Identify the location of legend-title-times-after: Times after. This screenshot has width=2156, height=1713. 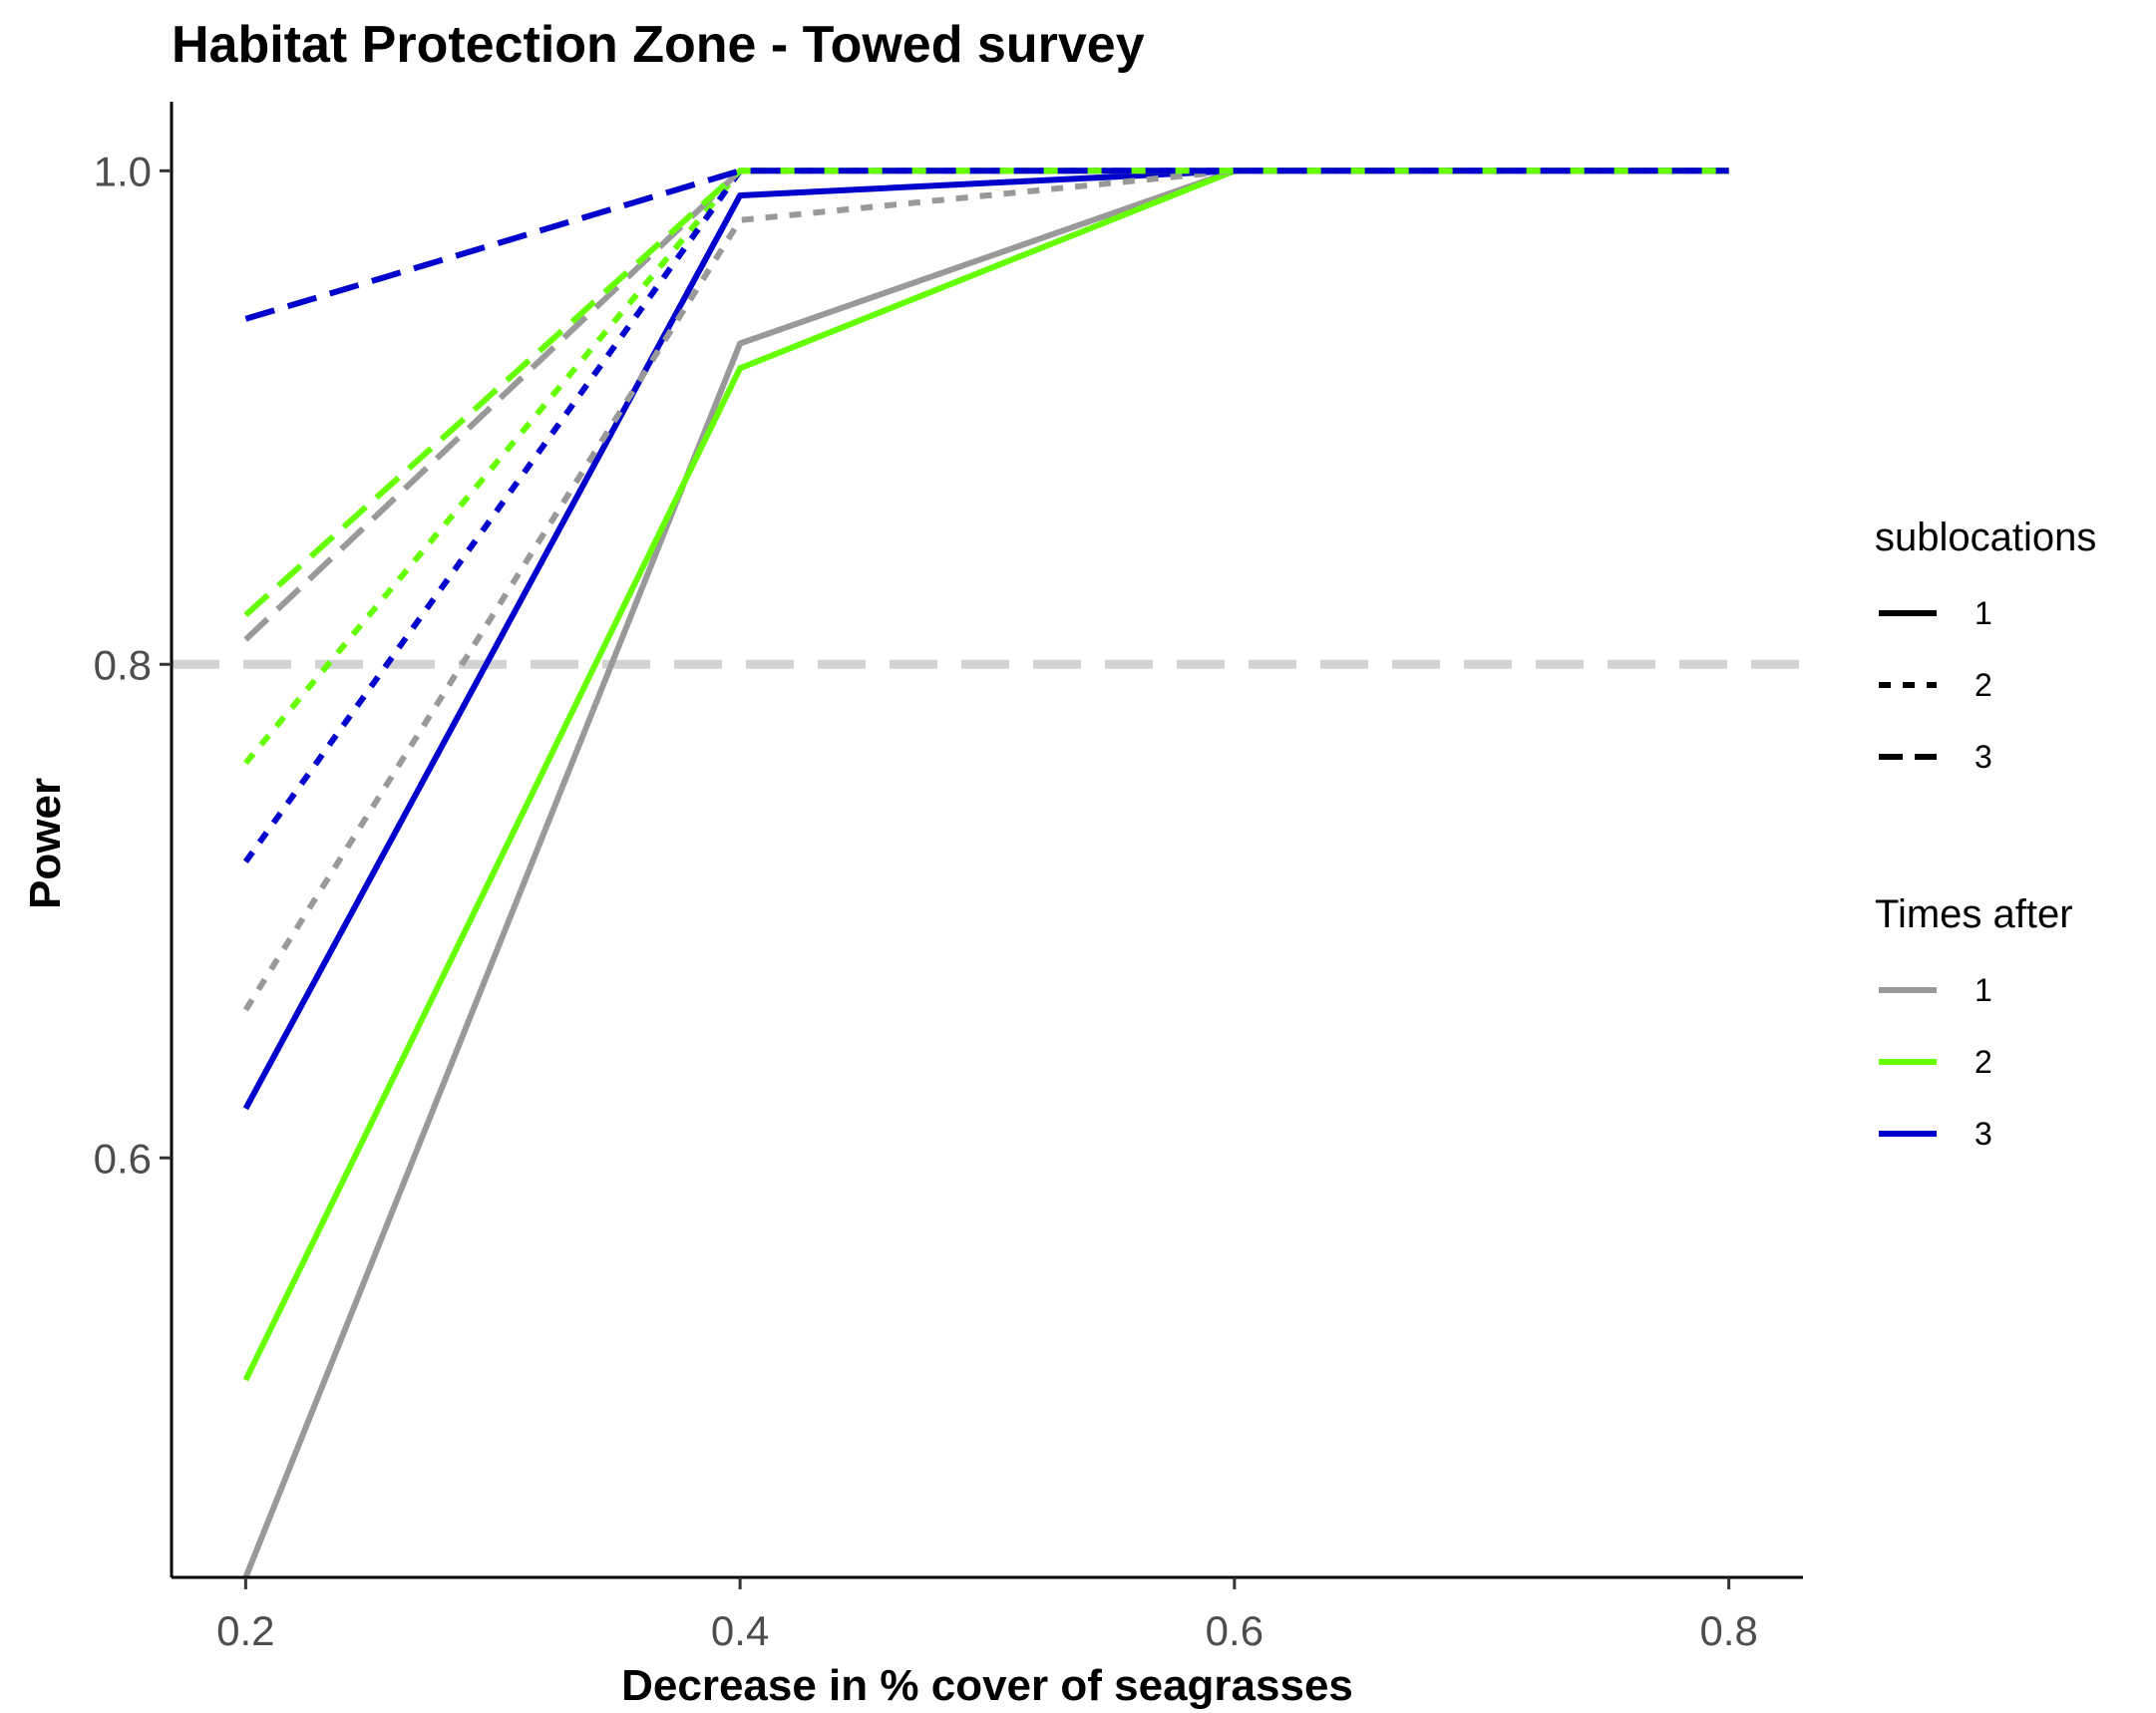
(1974, 914).